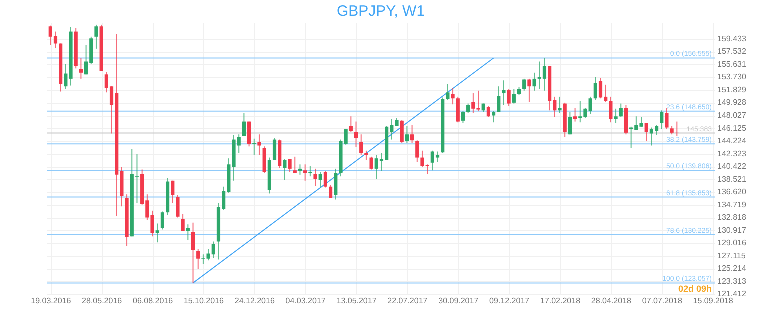 The image size is (760, 331). What do you see at coordinates (611, 301) in the screenshot?
I see `x-tick-label: 28.04.2018` at bounding box center [611, 301].